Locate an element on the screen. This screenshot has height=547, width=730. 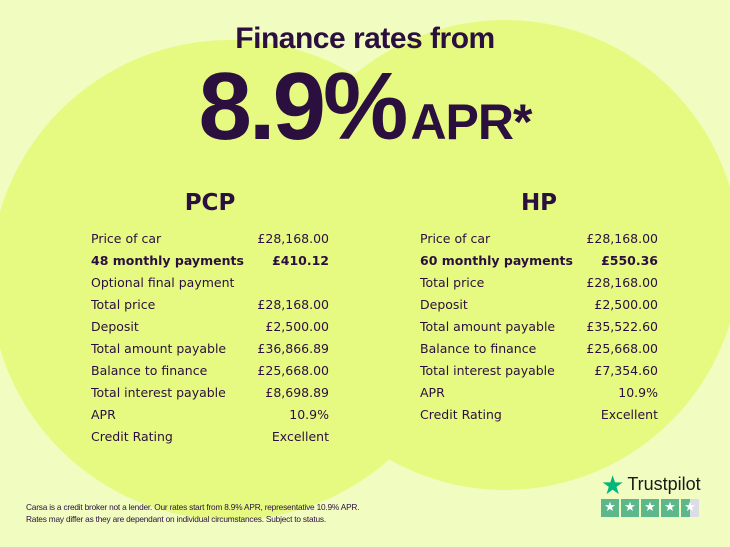
table-row: Total interest payable £8,698.89 is located at coordinates (210, 393).